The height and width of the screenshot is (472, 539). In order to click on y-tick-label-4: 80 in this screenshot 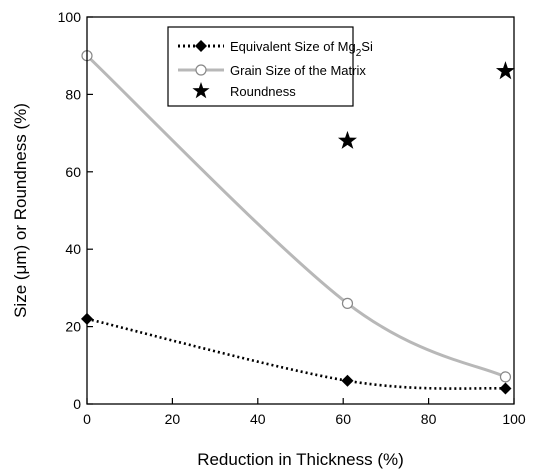, I will do `click(73, 94)`.